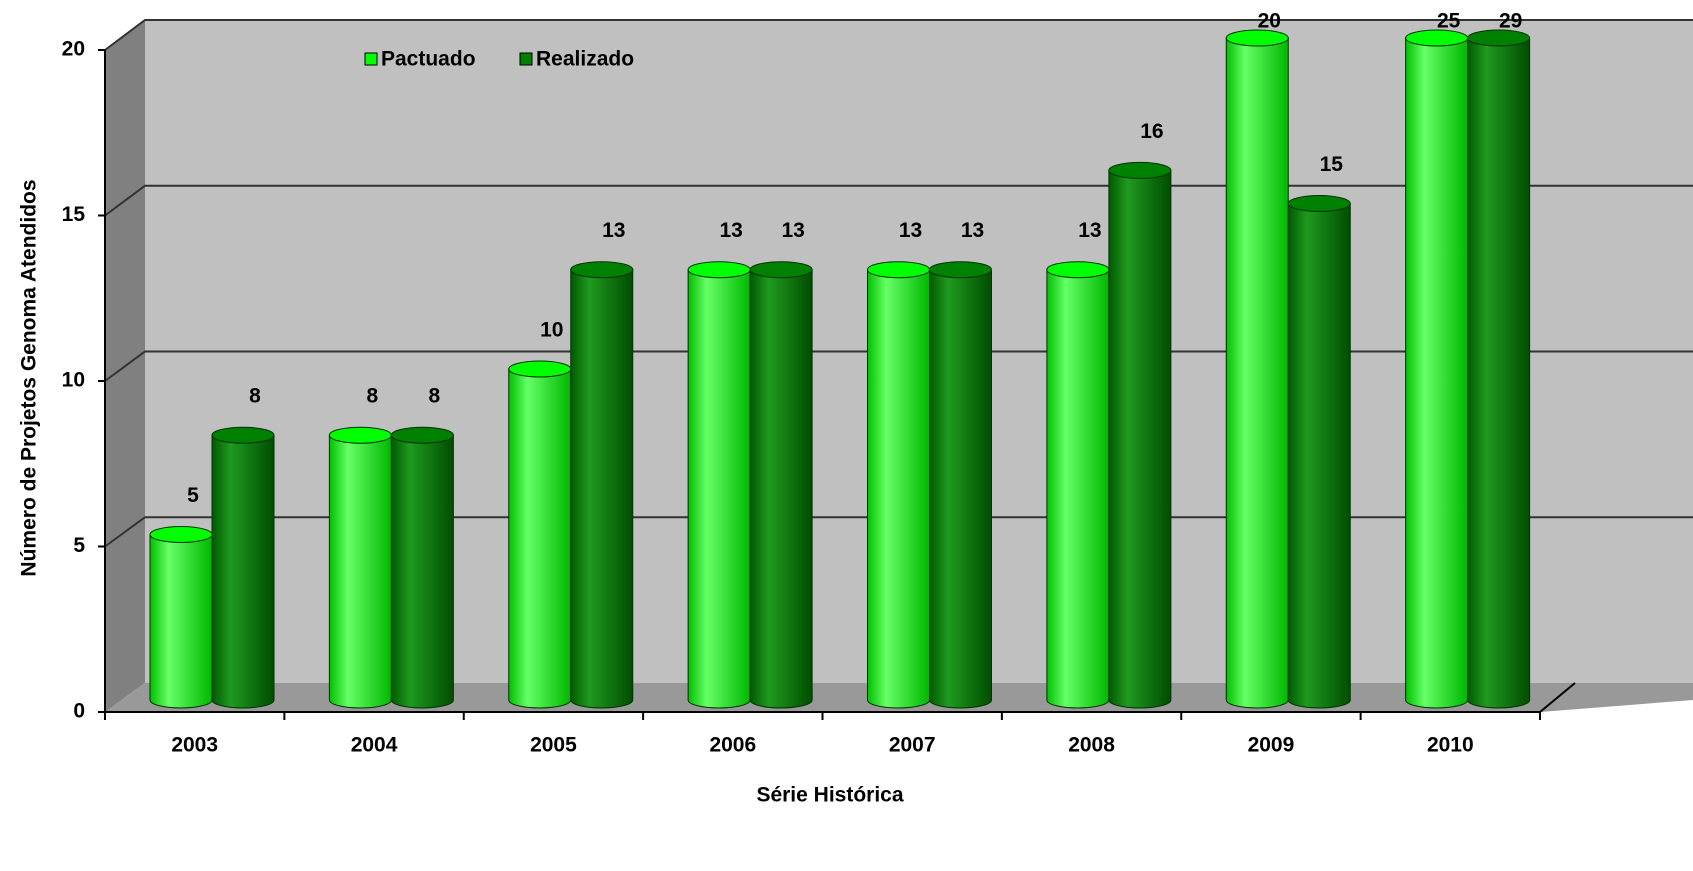  I want to click on x-tick-label: 2004, so click(374, 745).